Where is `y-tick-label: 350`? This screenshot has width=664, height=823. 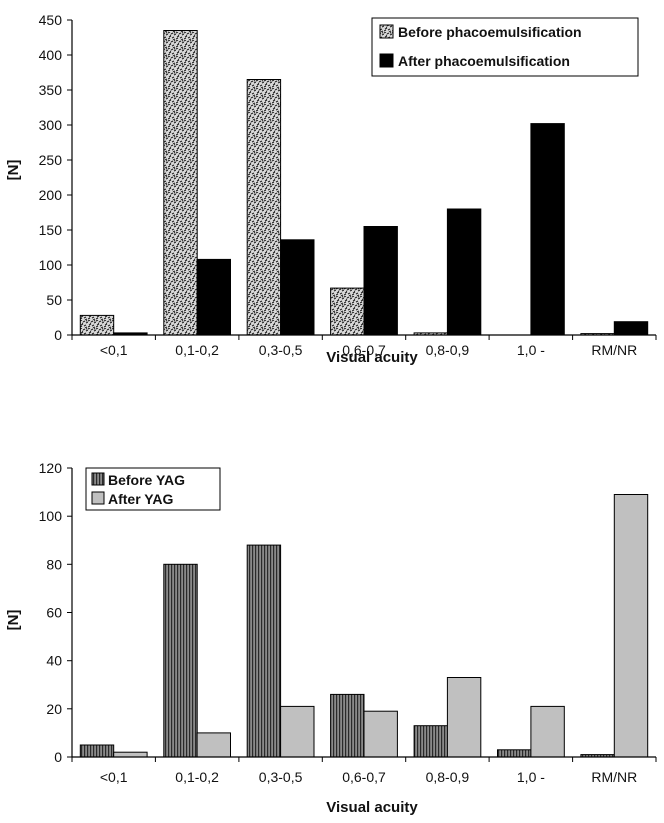 y-tick-label: 350 is located at coordinates (51, 90).